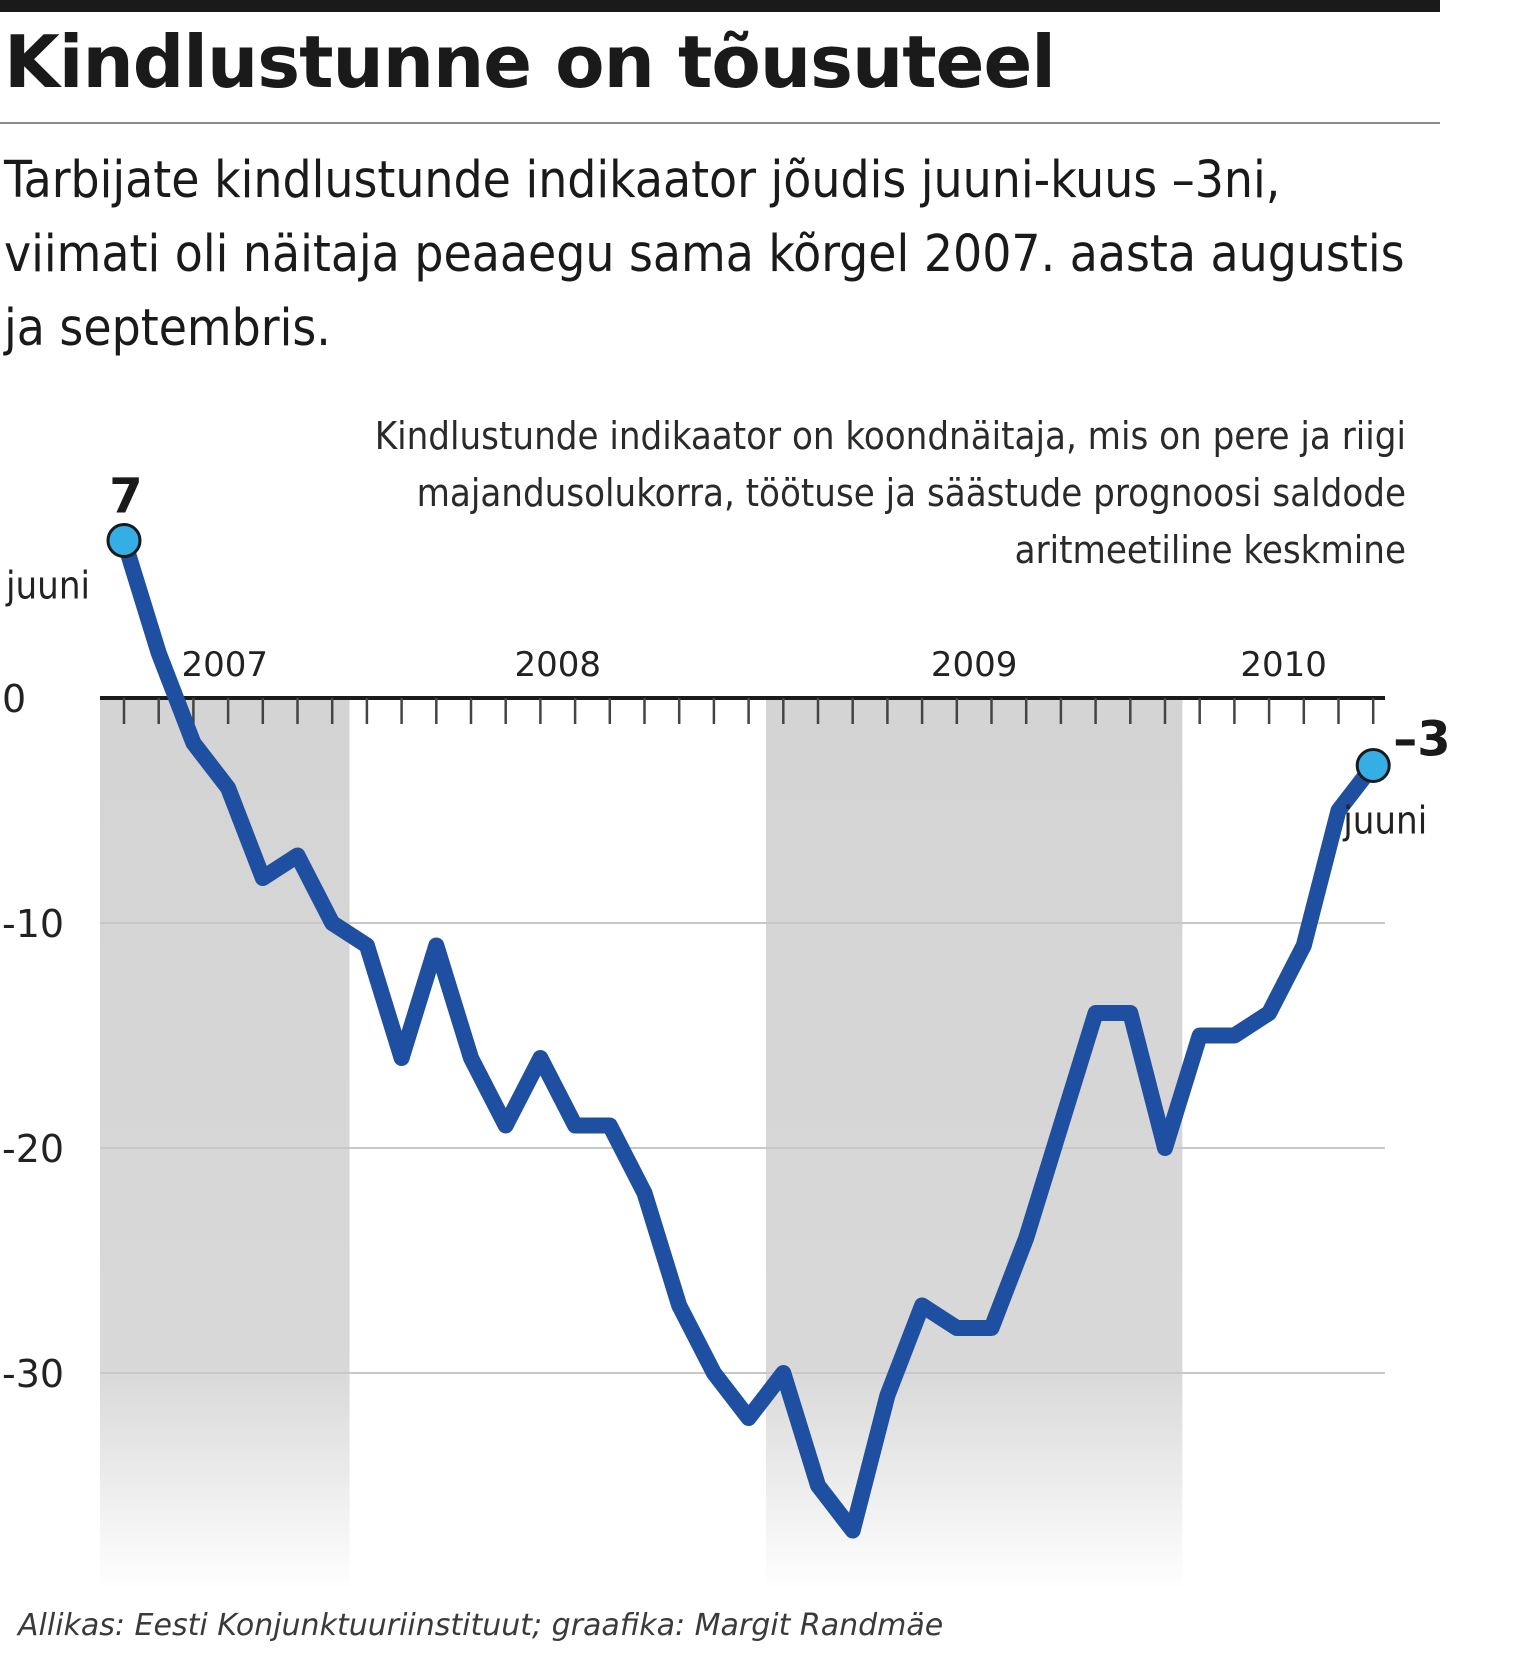 The width and height of the screenshot is (1536, 1654). I want to click on y-tick-label: -20, so click(33, 1149).